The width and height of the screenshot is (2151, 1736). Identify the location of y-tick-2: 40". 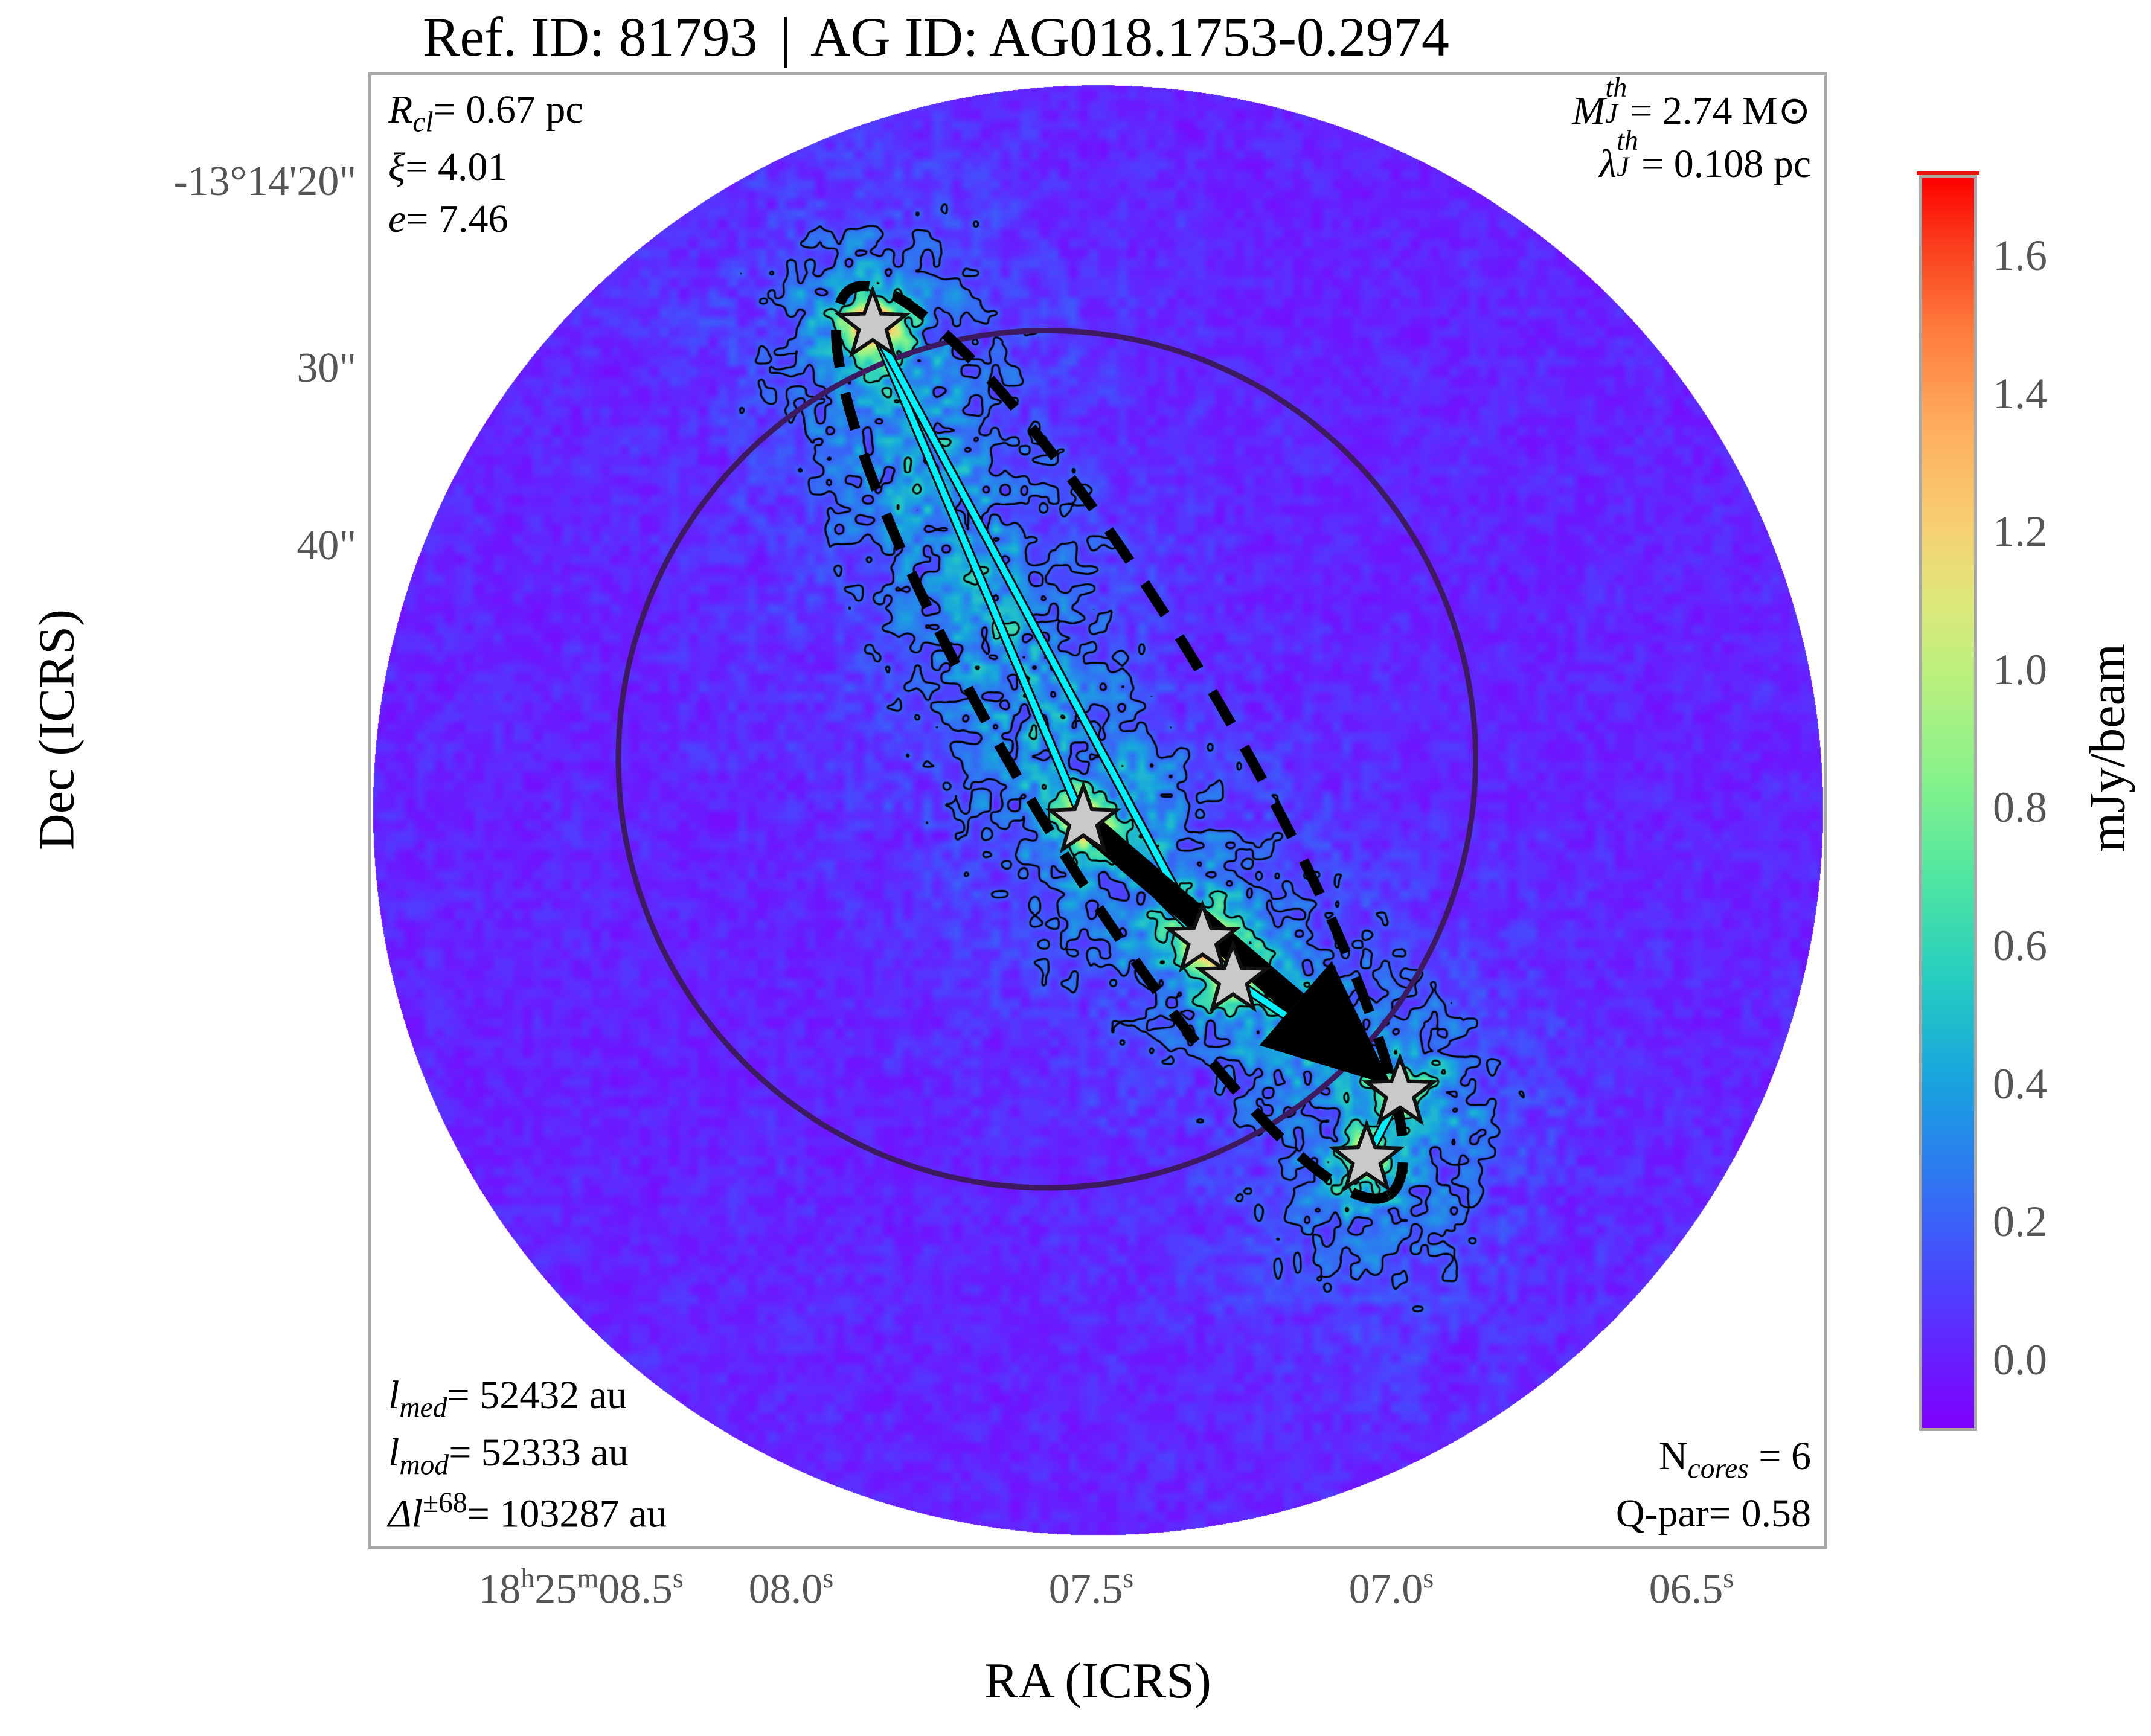
(327, 545).